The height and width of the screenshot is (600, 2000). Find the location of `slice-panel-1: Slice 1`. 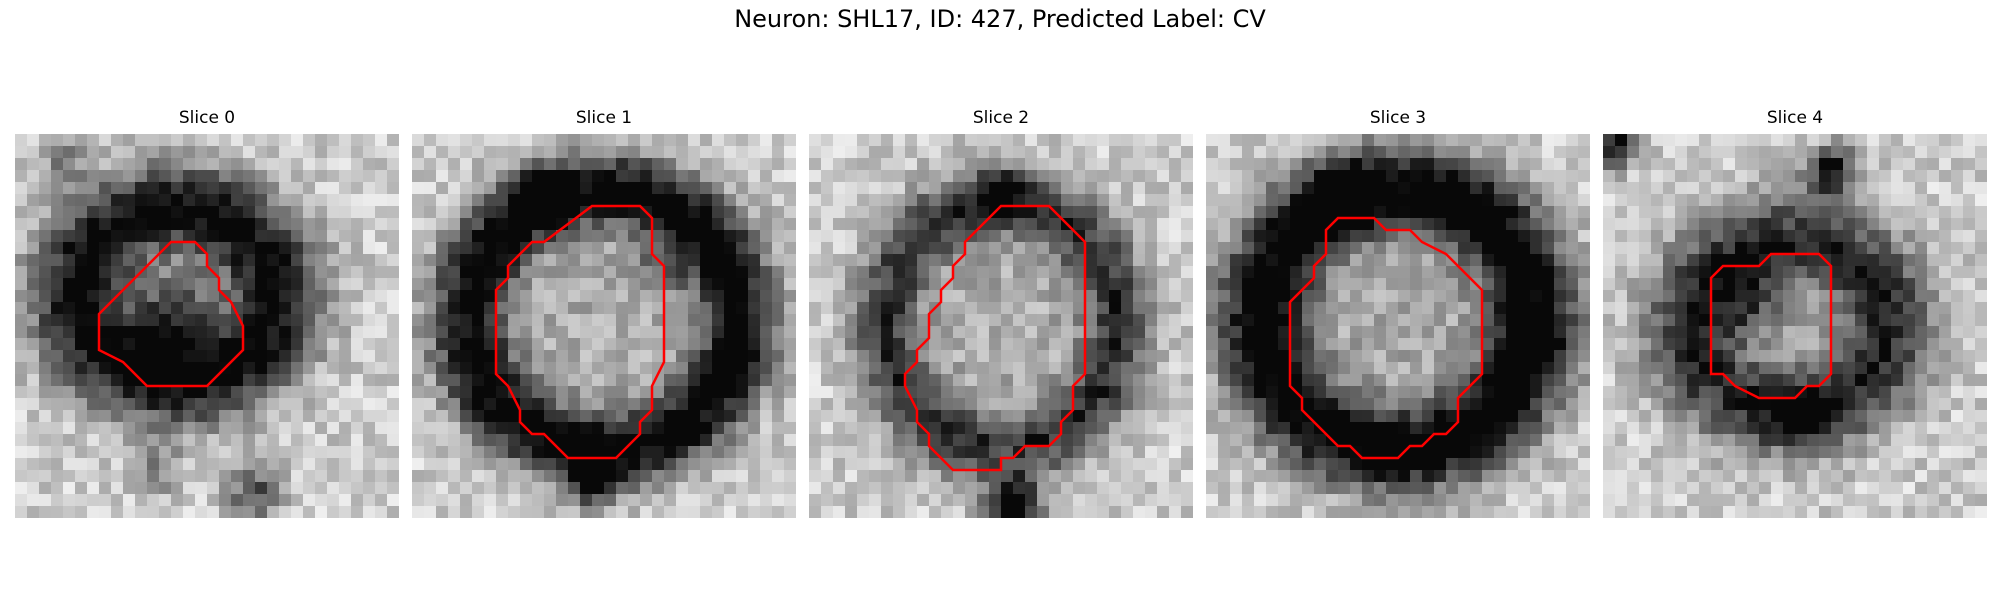

slice-panel-1: Slice 1 is located at coordinates (604, 313).